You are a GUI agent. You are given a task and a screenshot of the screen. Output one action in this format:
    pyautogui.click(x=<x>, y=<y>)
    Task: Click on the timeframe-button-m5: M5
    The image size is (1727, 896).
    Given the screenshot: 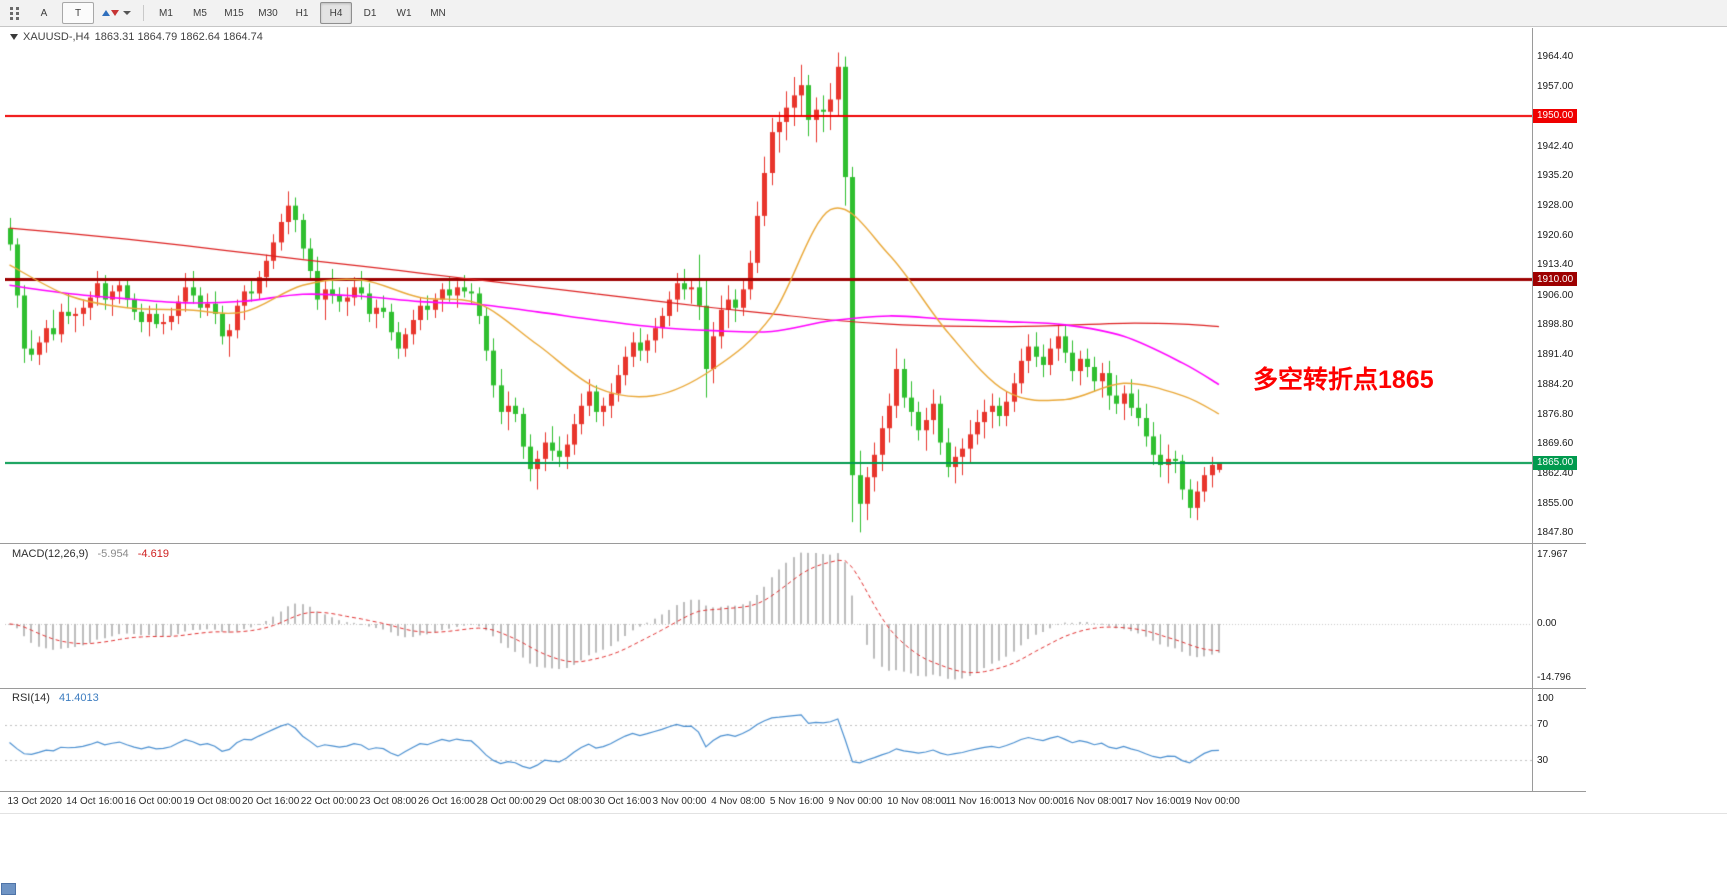 What is the action you would take?
    pyautogui.click(x=200, y=13)
    